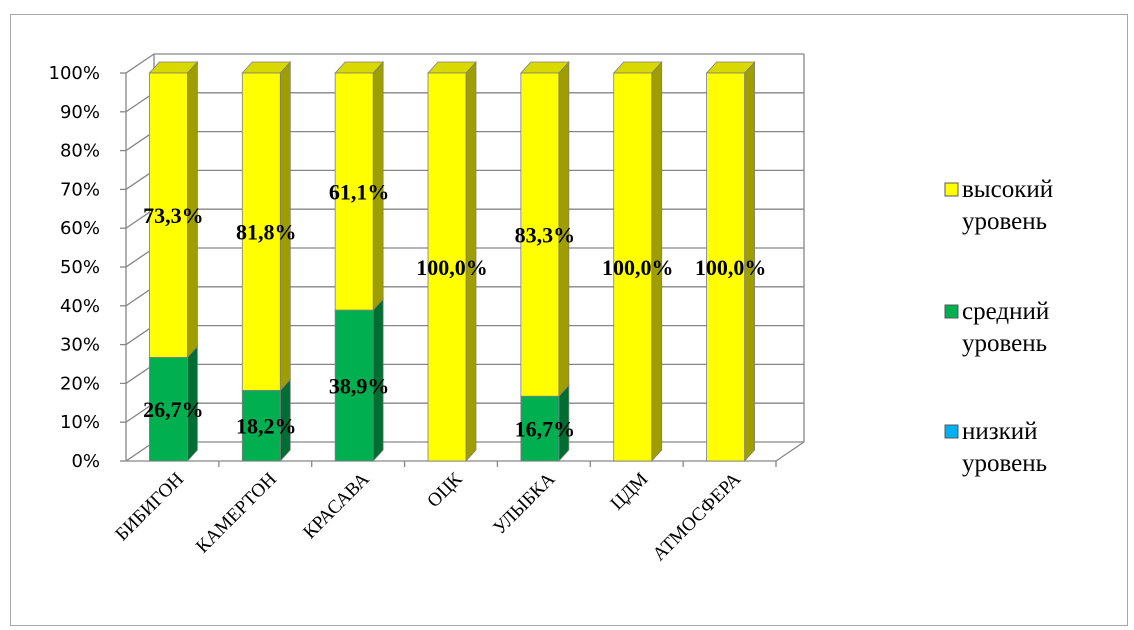  What do you see at coordinates (524, 503) in the screenshot?
I see `x-tick-label: УЛЫБКА` at bounding box center [524, 503].